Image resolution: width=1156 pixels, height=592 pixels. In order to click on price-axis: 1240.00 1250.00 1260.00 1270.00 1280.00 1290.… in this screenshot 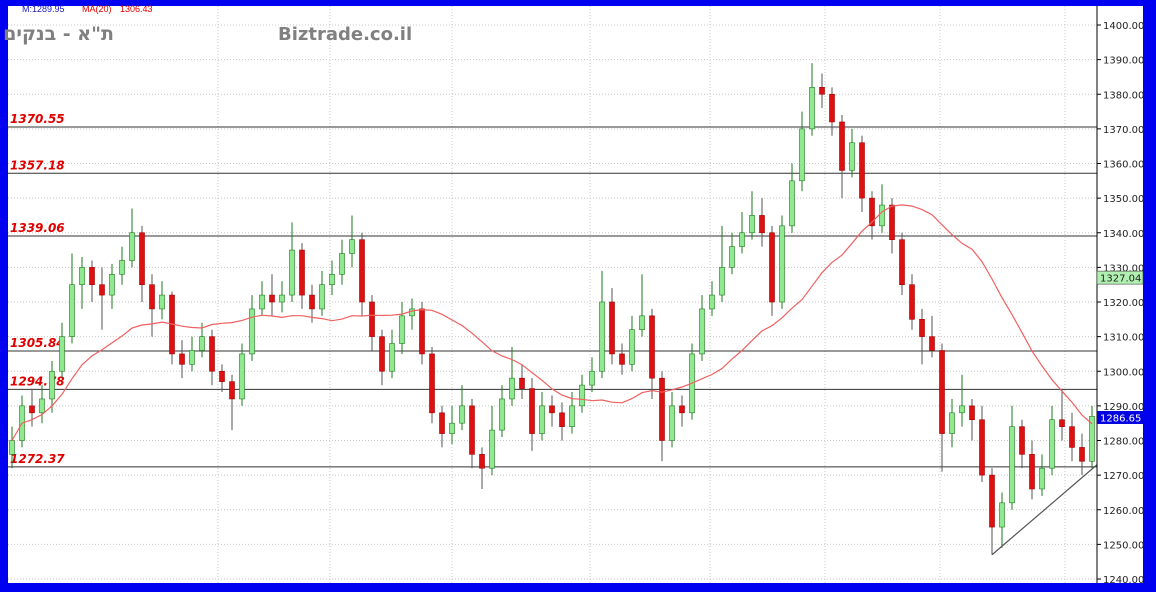, I will do `click(1120, 303)`.